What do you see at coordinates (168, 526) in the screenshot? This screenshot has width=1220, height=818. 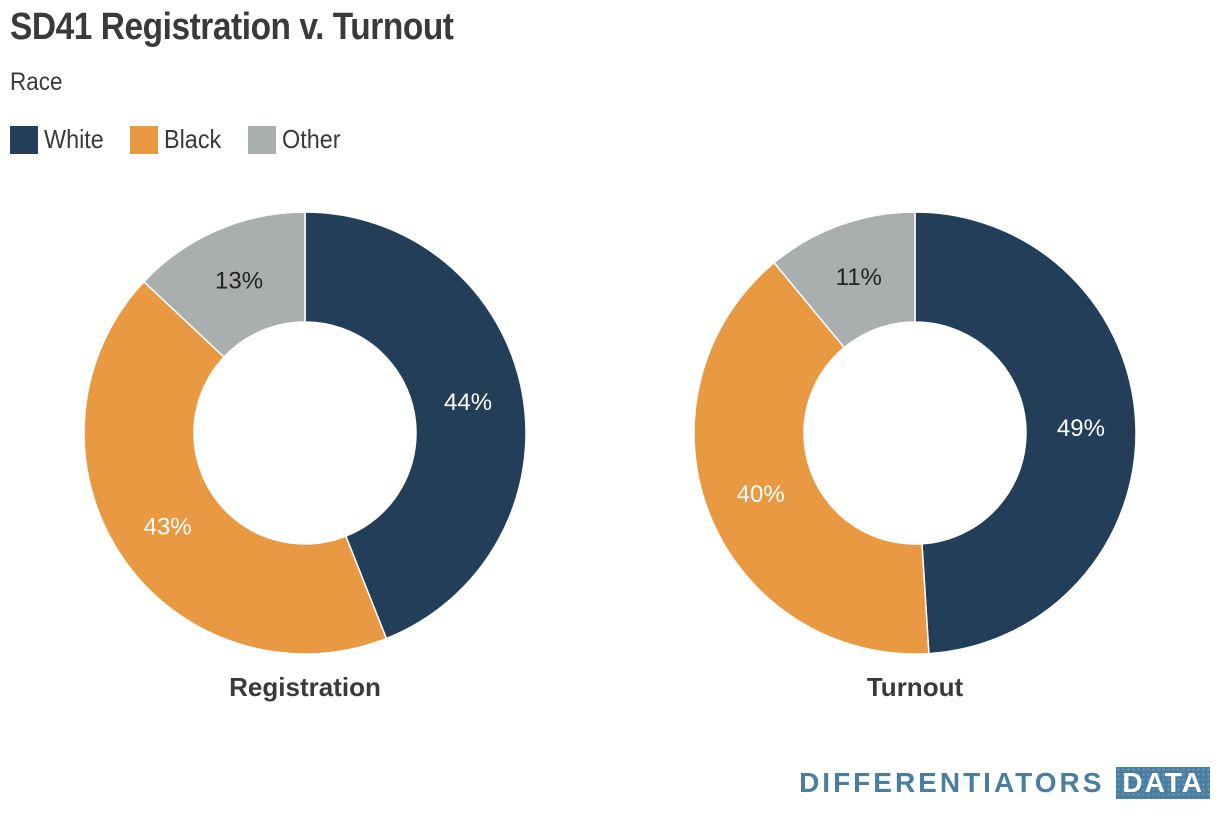 I see `slice-label-registration-black: 43%` at bounding box center [168, 526].